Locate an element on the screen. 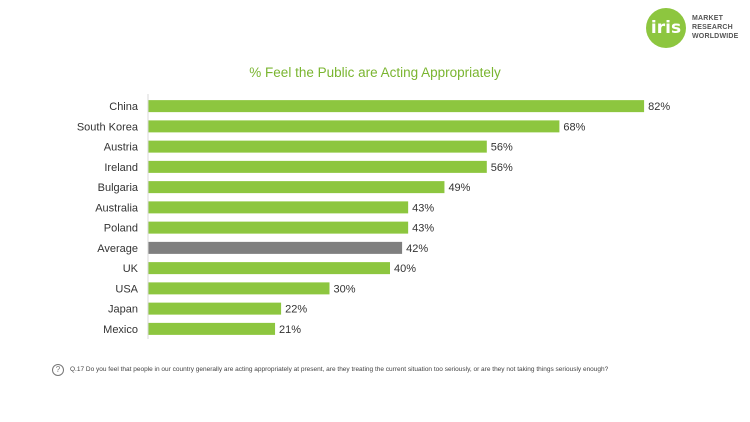  bar-china is located at coordinates (396, 106).